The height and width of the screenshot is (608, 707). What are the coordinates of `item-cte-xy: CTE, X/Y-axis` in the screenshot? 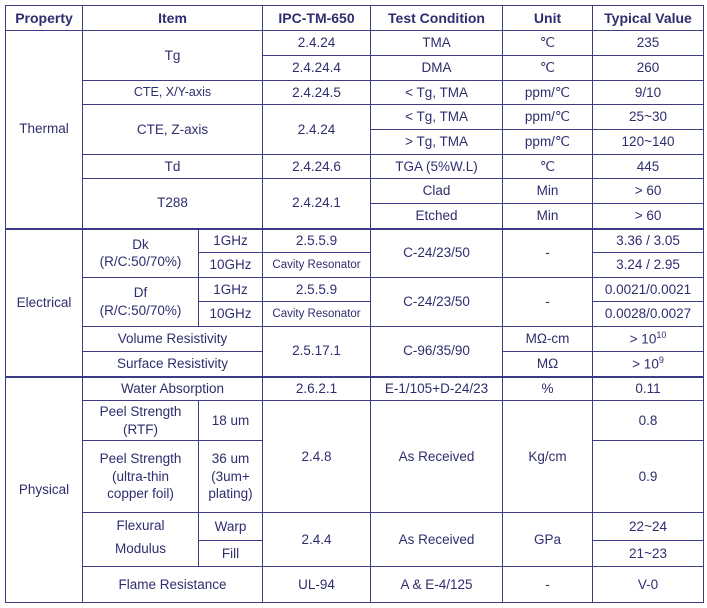 It's located at (172, 92).